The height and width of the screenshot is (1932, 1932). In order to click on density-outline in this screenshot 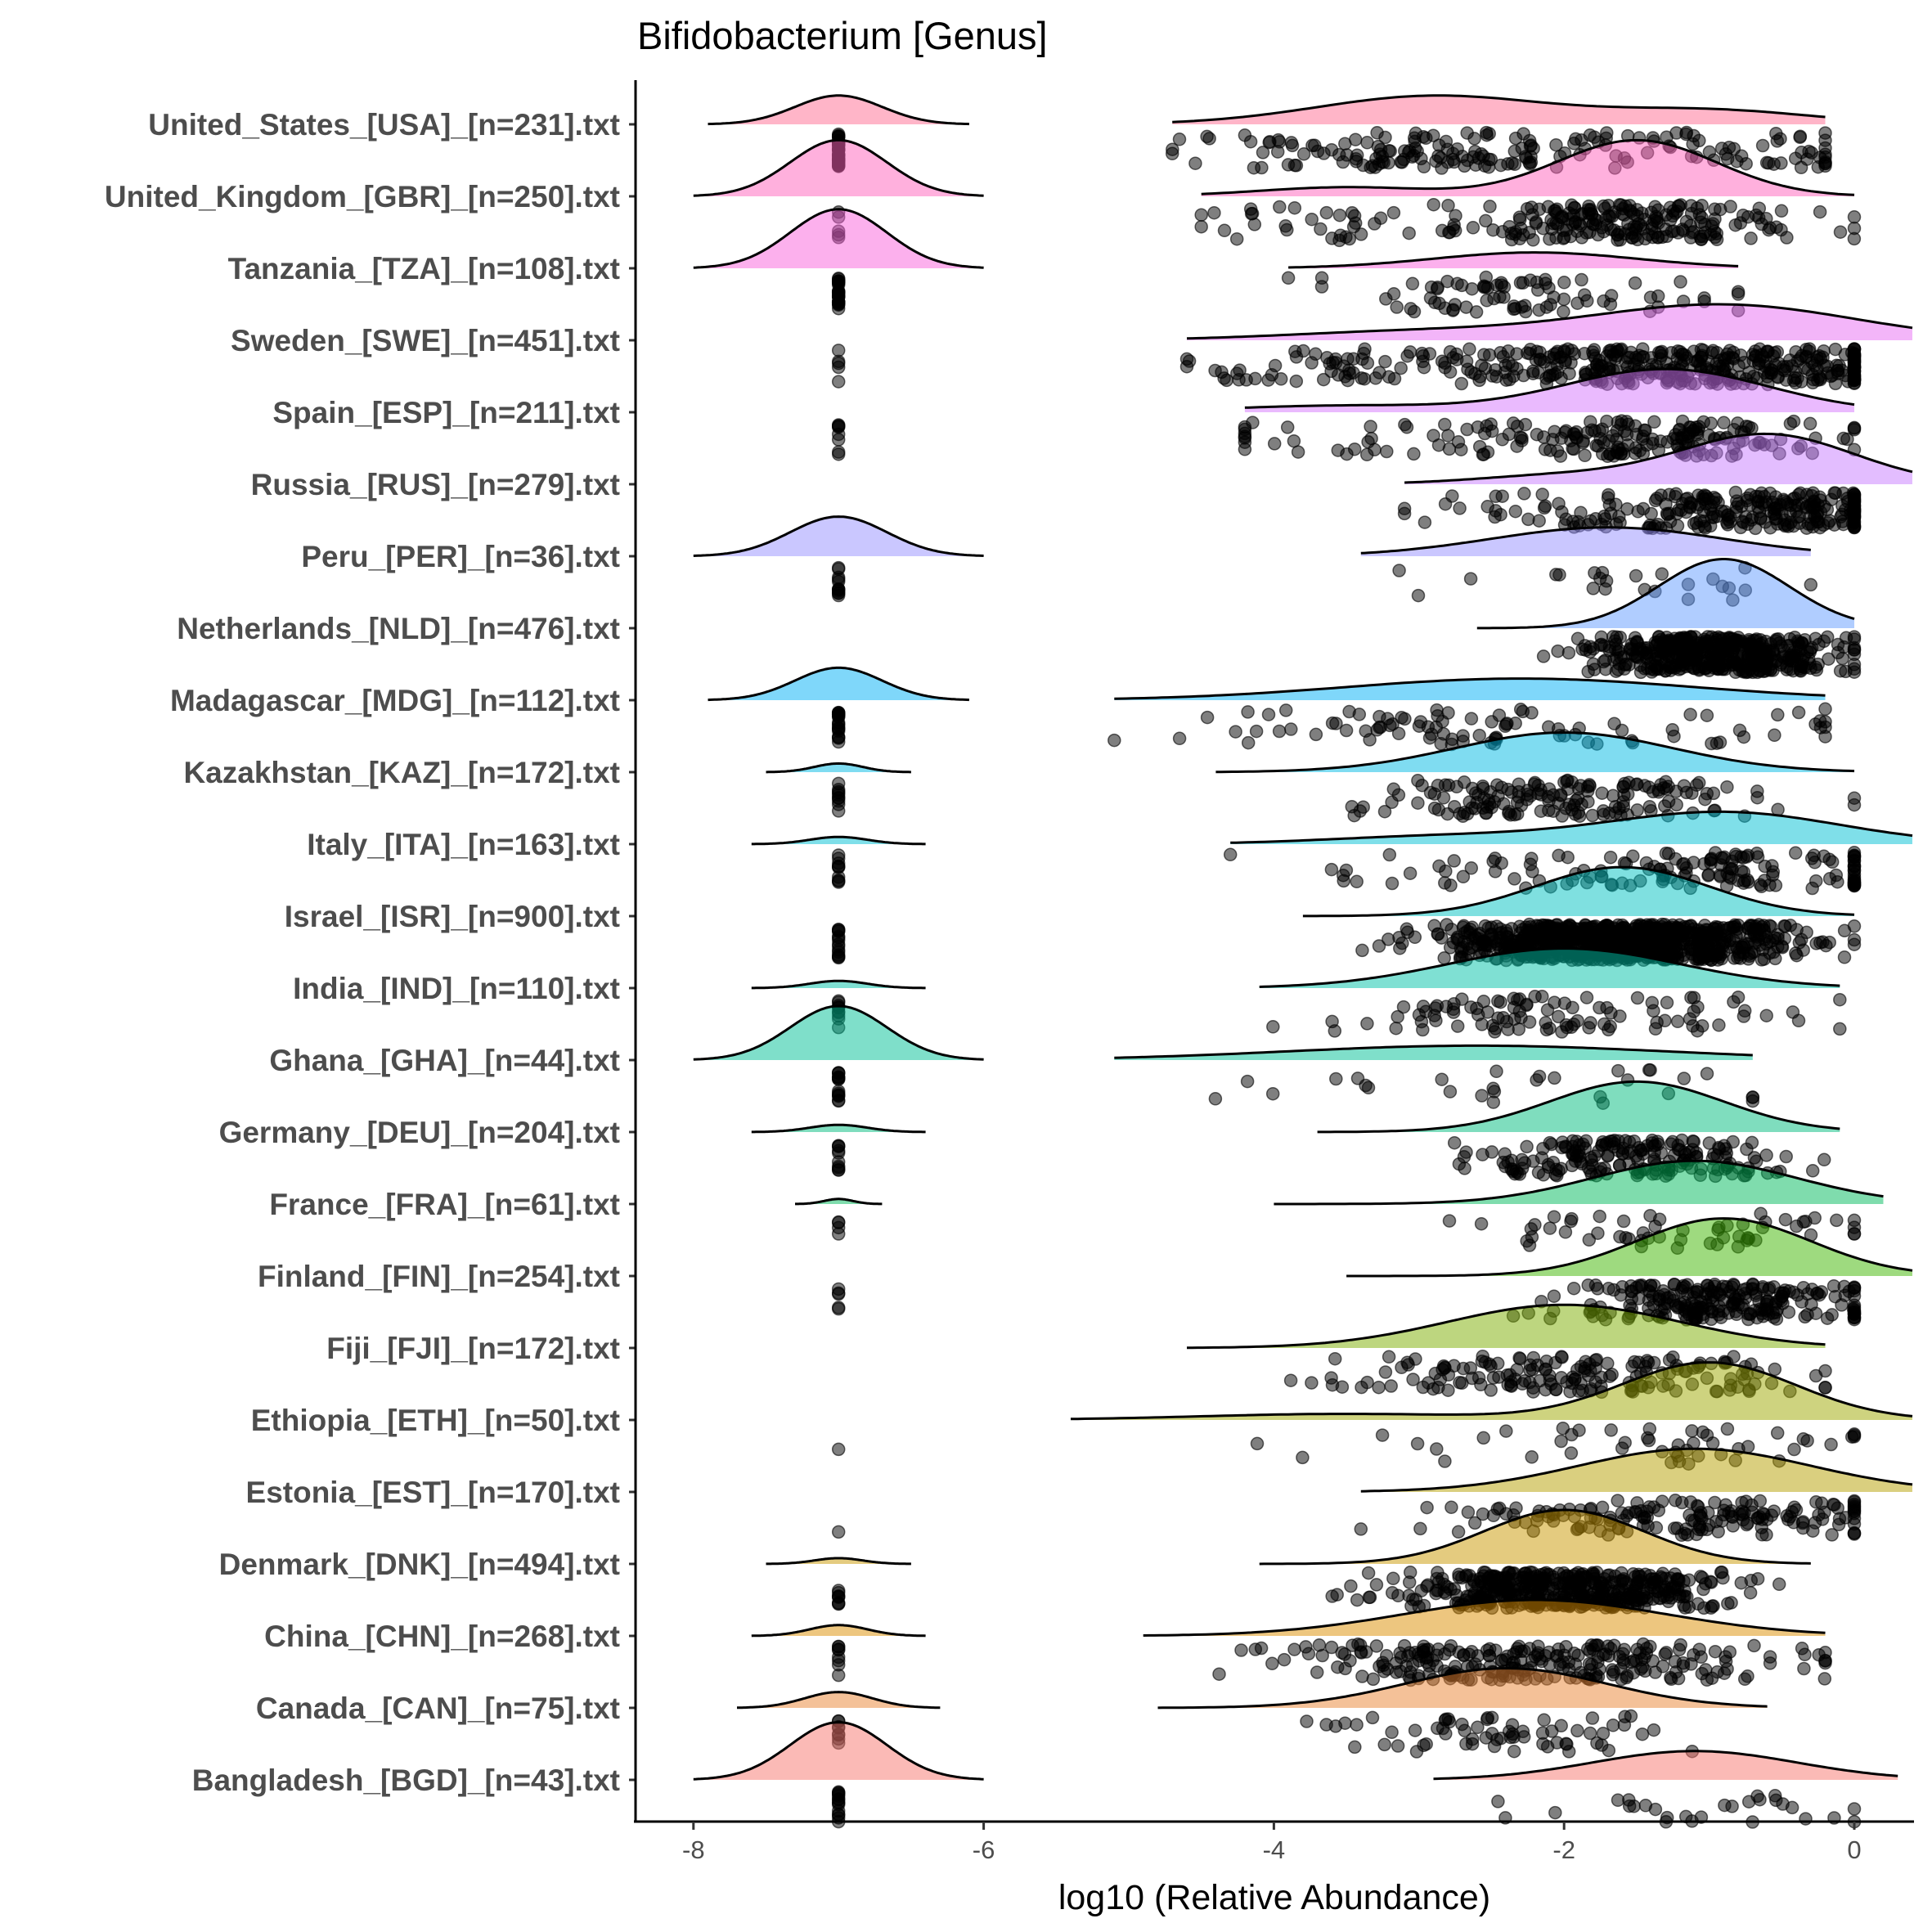, I will do `click(1514, 260)`.